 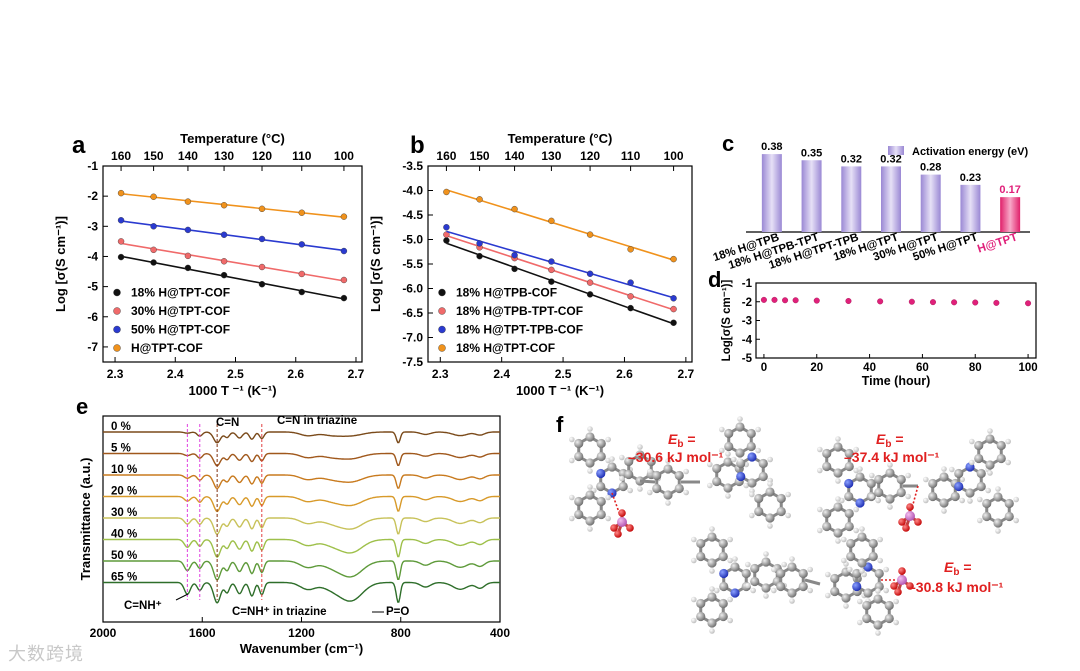 What do you see at coordinates (674, 156) in the screenshot?
I see `top-tick-label: 100` at bounding box center [674, 156].